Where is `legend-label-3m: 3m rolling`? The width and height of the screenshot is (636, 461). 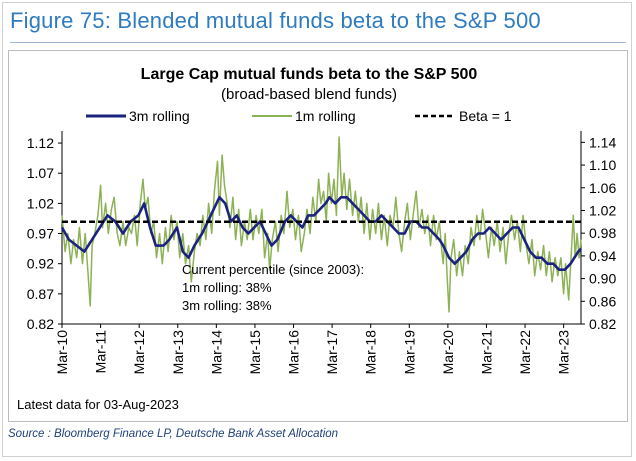
legend-label-3m: 3m rolling is located at coordinates (159, 116).